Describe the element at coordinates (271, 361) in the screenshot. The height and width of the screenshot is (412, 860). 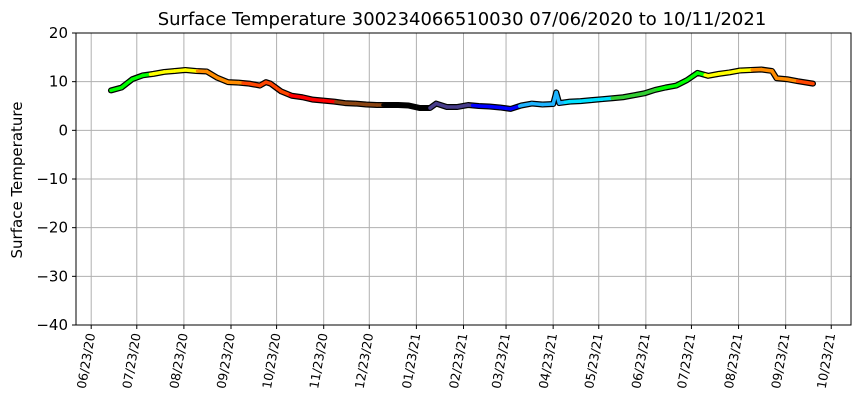
I see `x-tick-label: 10/23/20` at that location.